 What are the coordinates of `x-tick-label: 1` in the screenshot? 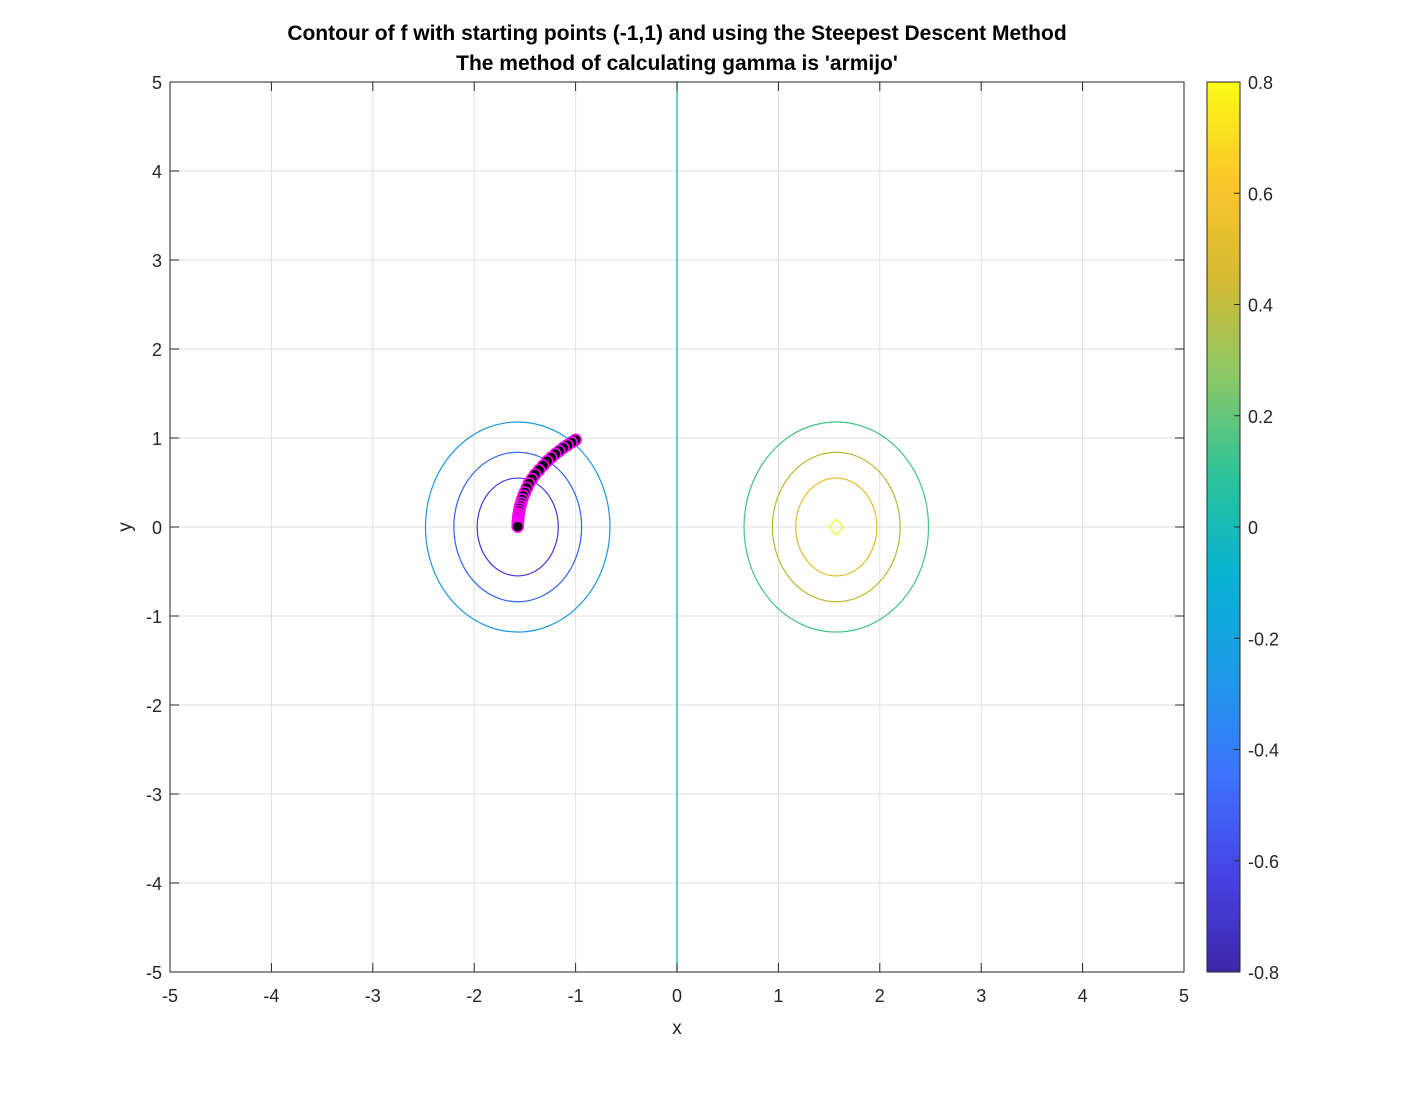 It's located at (778, 996).